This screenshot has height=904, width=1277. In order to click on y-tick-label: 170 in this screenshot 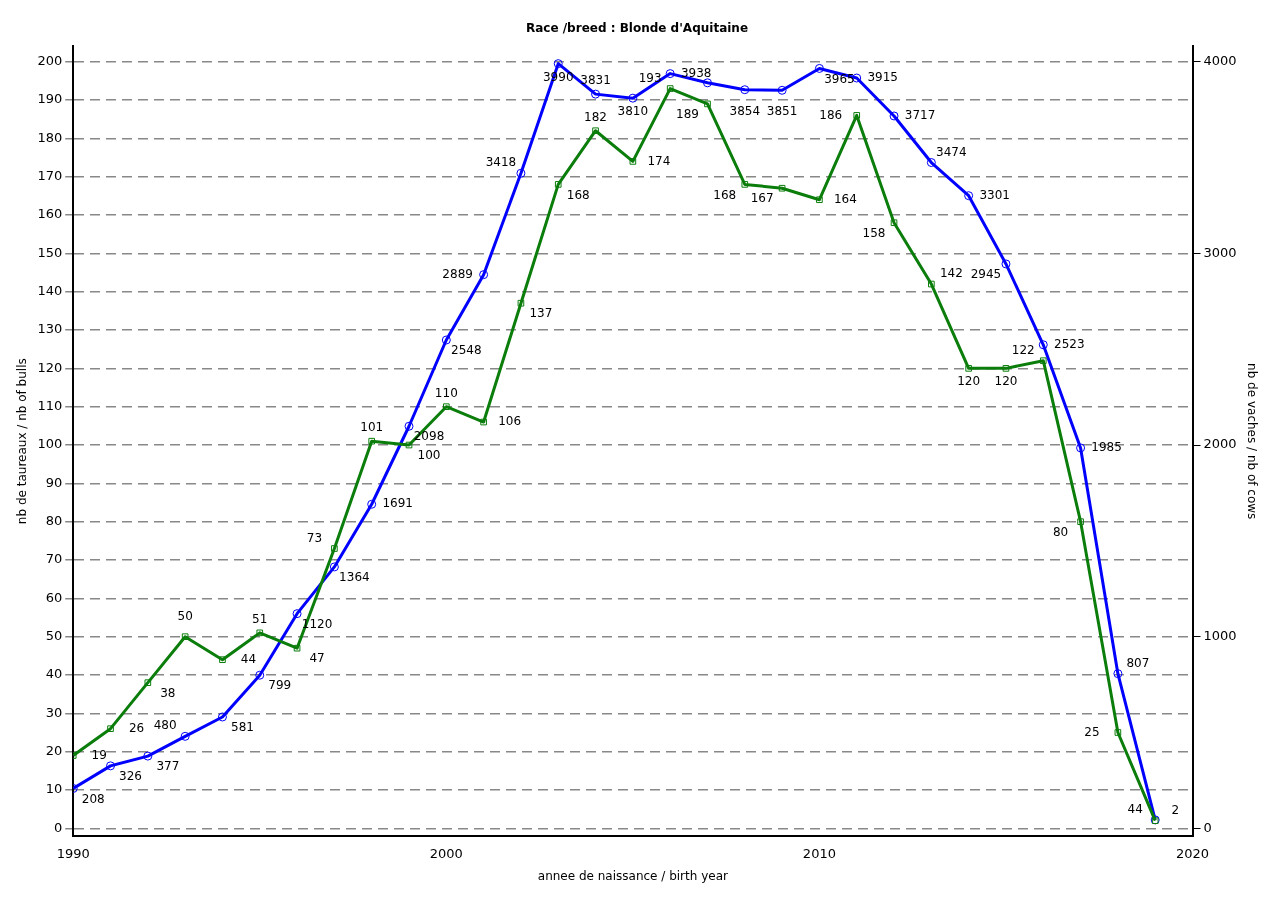, I will do `click(50, 176)`.